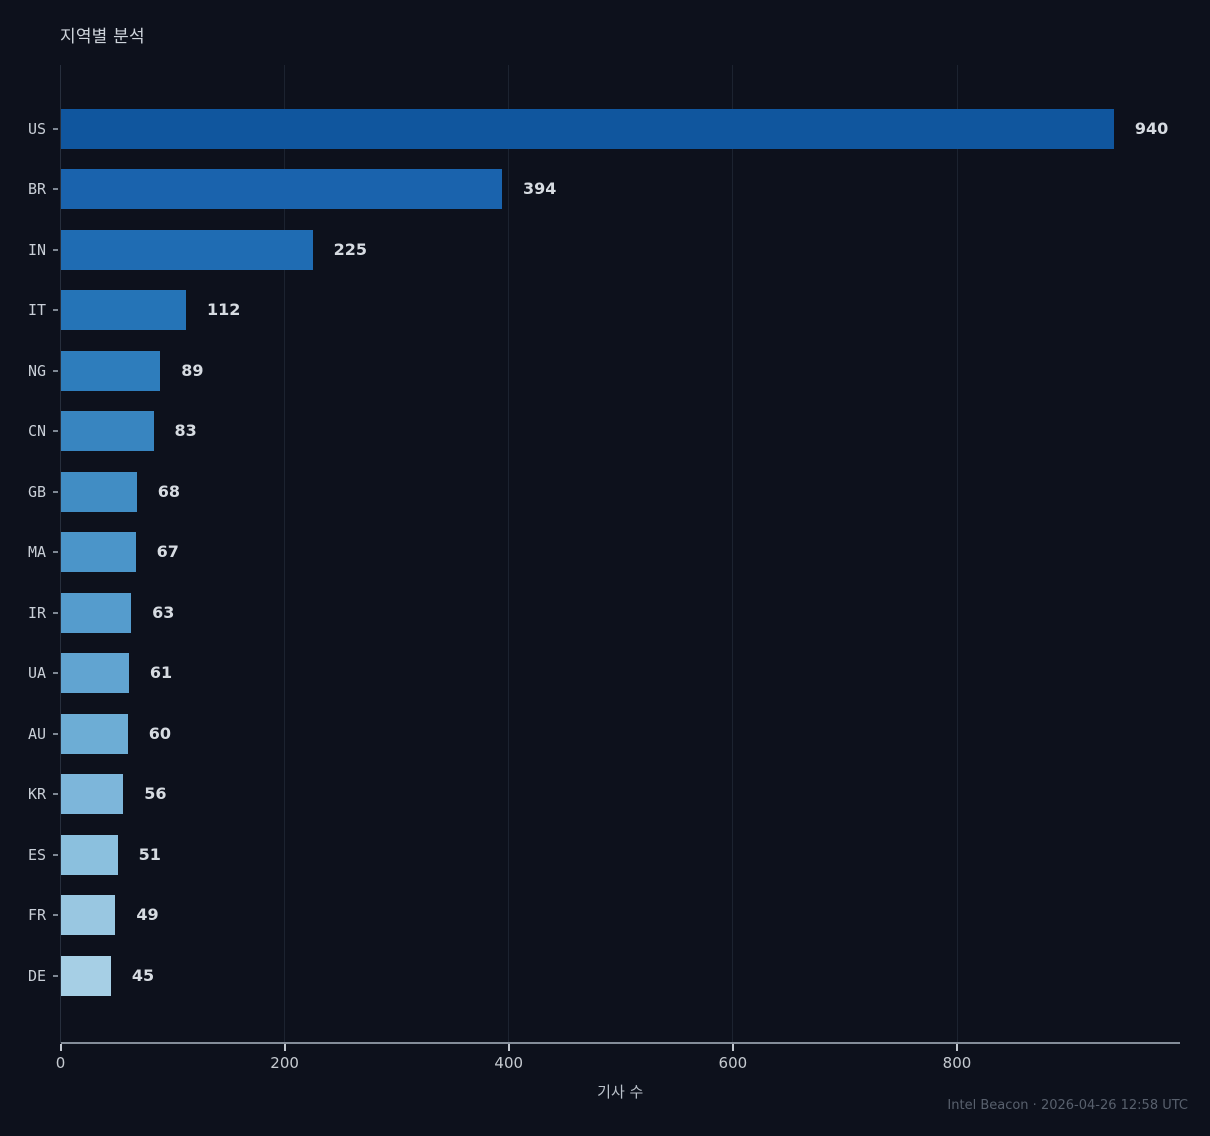 Image resolution: width=1210 pixels, height=1136 pixels. Describe the element at coordinates (224, 310) in the screenshot. I see `bar-value-IT: 112` at that location.